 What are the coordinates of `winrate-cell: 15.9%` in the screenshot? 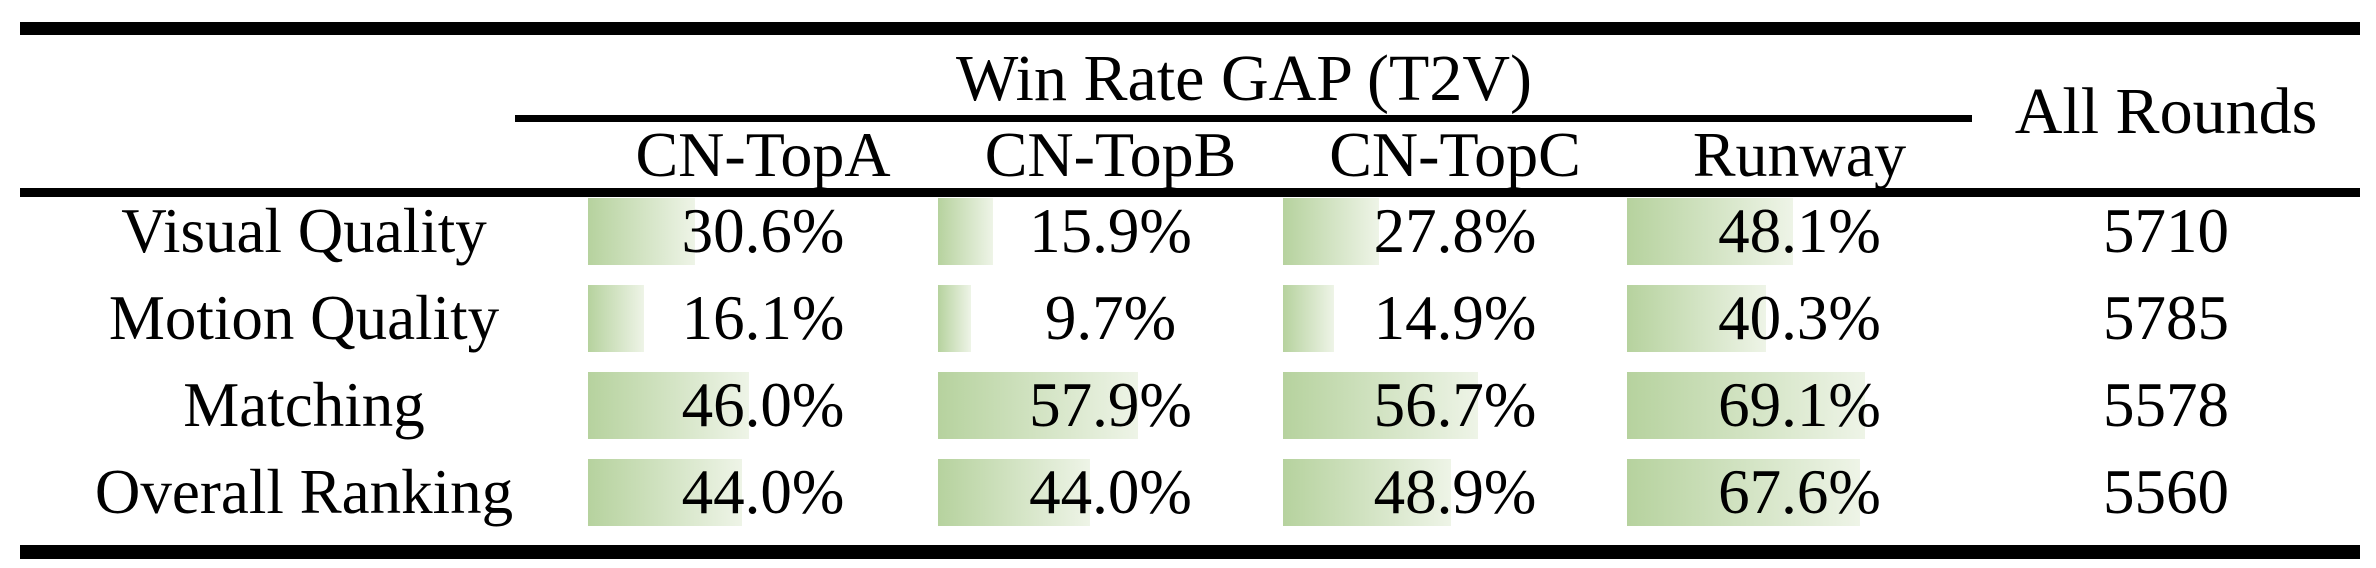 It's located at (1110, 231).